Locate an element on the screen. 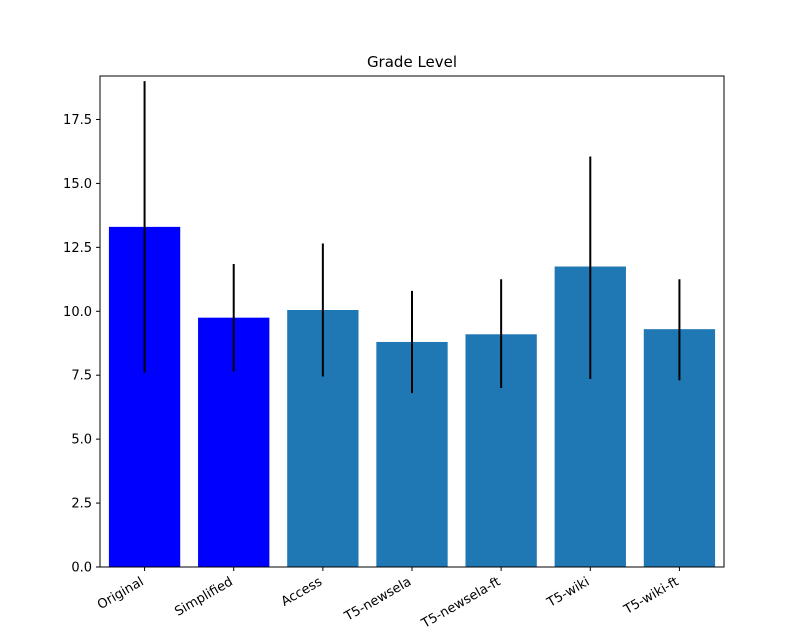  y-tick-label: 17.5 is located at coordinates (77, 120).